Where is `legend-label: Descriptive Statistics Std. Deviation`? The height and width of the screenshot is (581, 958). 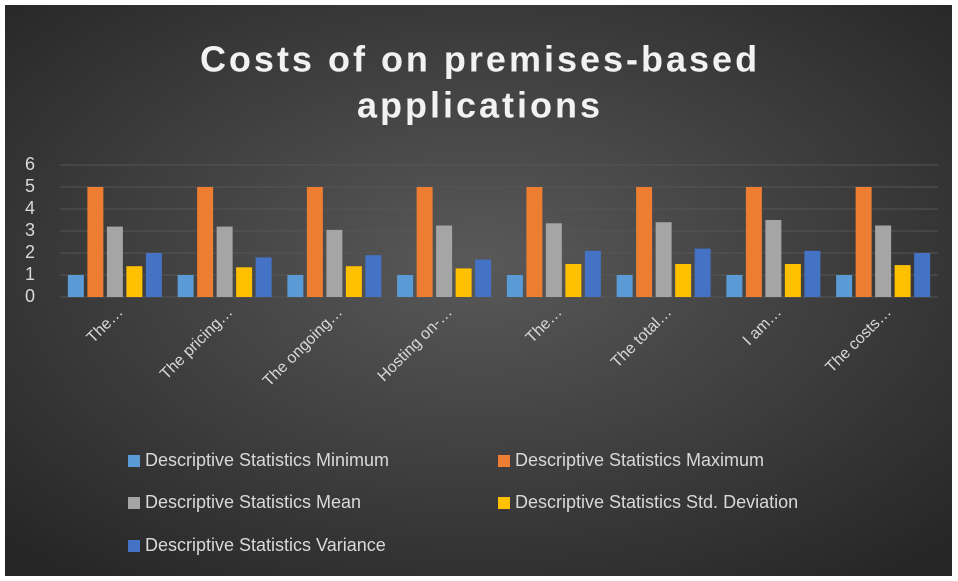 legend-label: Descriptive Statistics Std. Deviation is located at coordinates (656, 502).